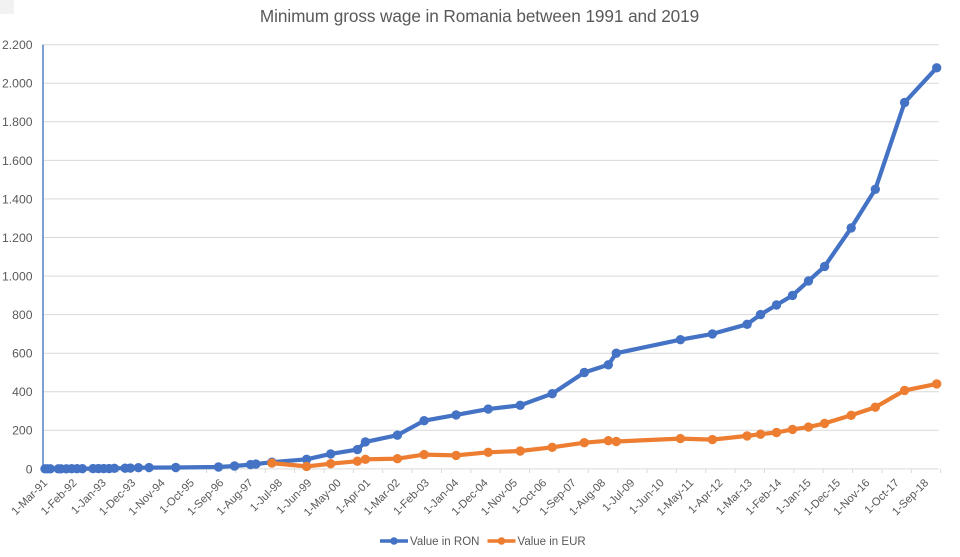 The image size is (960, 557). What do you see at coordinates (17, 45) in the screenshot?
I see `svg-text: 2.200` at bounding box center [17, 45].